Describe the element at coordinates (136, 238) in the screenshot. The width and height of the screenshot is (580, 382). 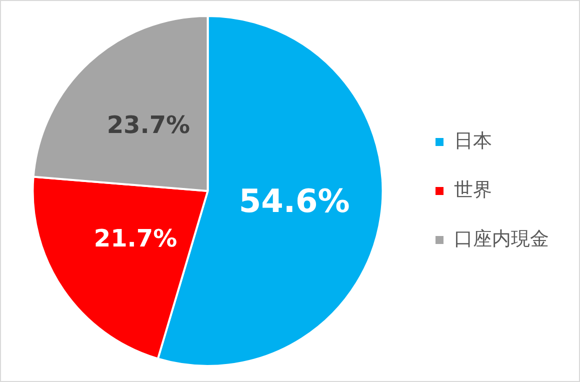
I see `data-label: 21.7%` at that location.